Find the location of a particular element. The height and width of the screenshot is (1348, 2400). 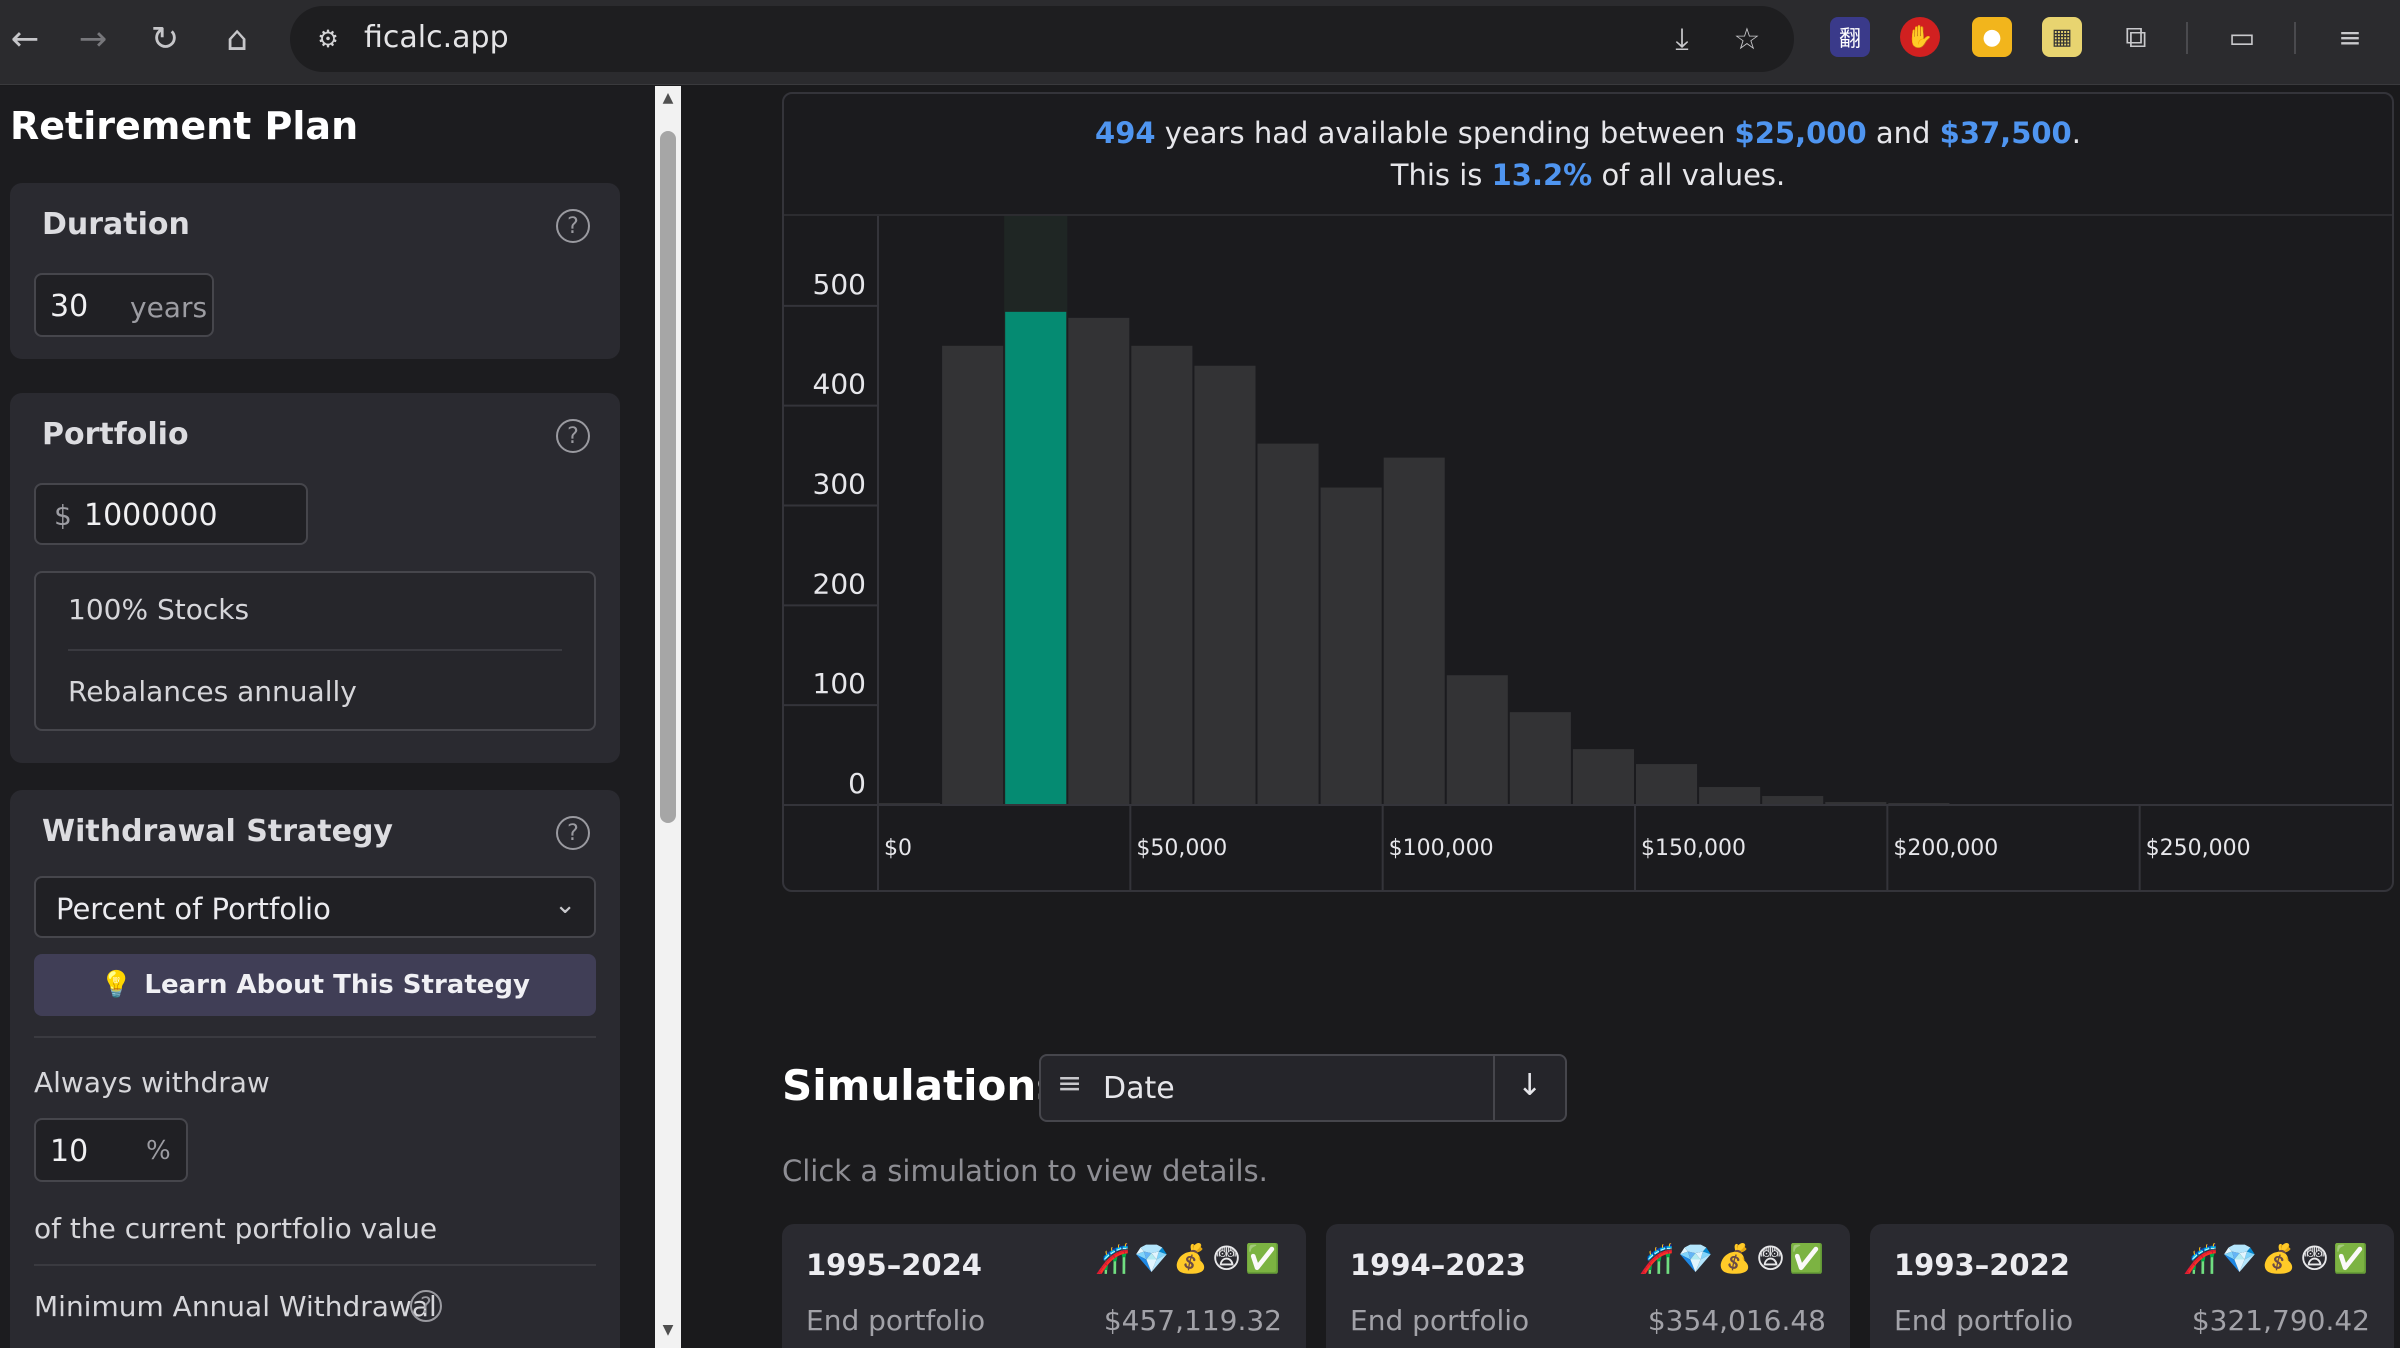

x-tick-label: $150,000 is located at coordinates (1693, 848).